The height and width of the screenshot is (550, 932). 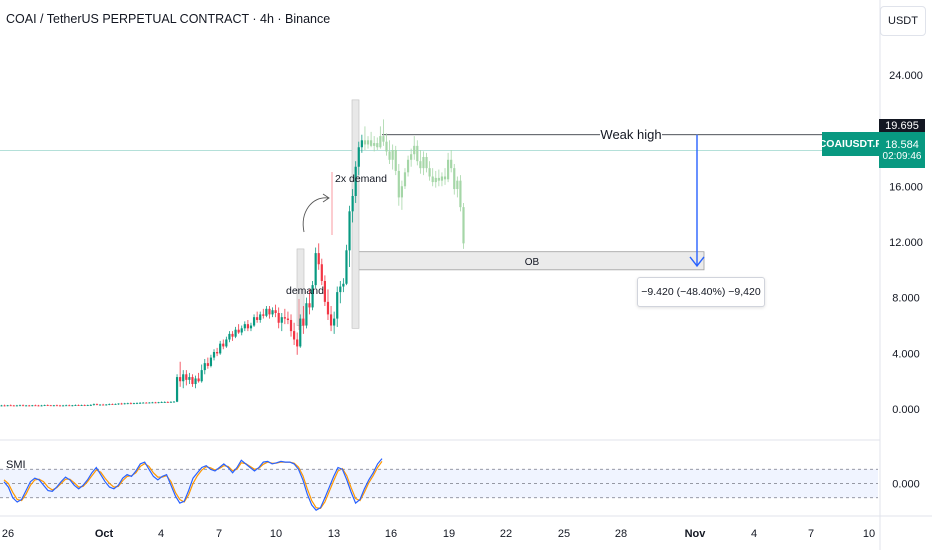 What do you see at coordinates (438, 534) in the screenshot?
I see `time-axis: 26 Oct 4 7 10 13 16 19 22 25 28 Nov 4 7 10` at bounding box center [438, 534].